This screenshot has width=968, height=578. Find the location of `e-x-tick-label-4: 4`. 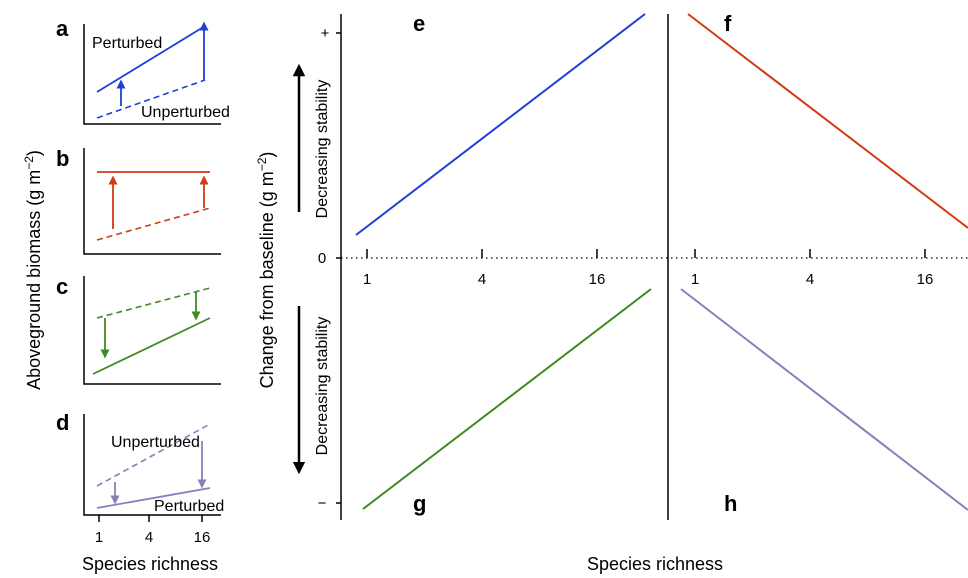

e-x-tick-label-4: 4 is located at coordinates (482, 279).